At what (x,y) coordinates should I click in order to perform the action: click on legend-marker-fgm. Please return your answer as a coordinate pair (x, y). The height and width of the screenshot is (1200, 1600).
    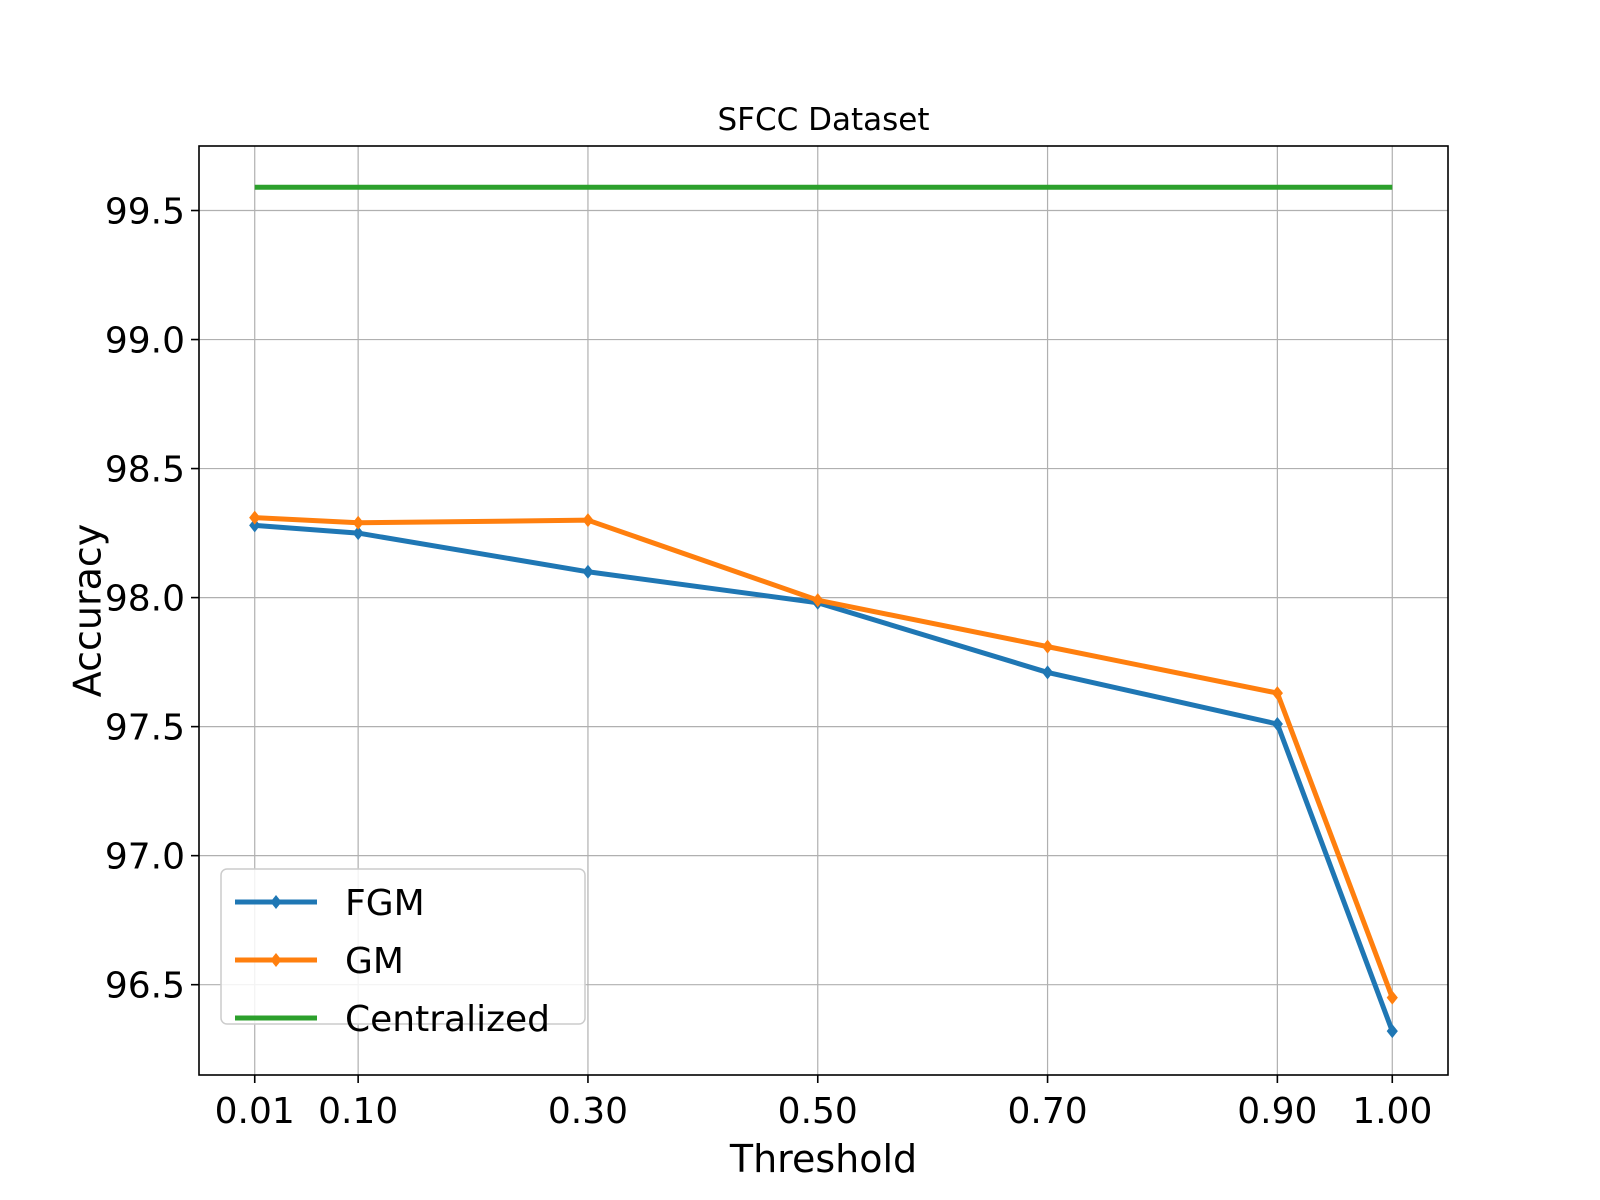
    Looking at the image, I should click on (276, 902).